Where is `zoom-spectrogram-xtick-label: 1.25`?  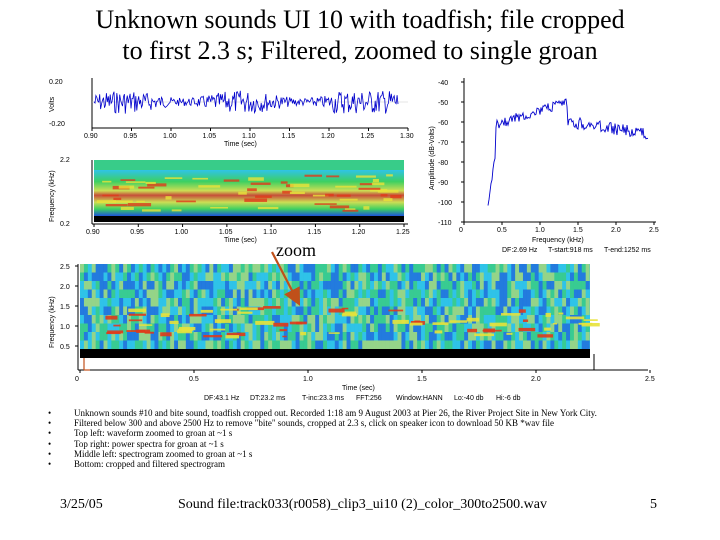 zoom-spectrogram-xtick-label: 1.25 is located at coordinates (403, 232).